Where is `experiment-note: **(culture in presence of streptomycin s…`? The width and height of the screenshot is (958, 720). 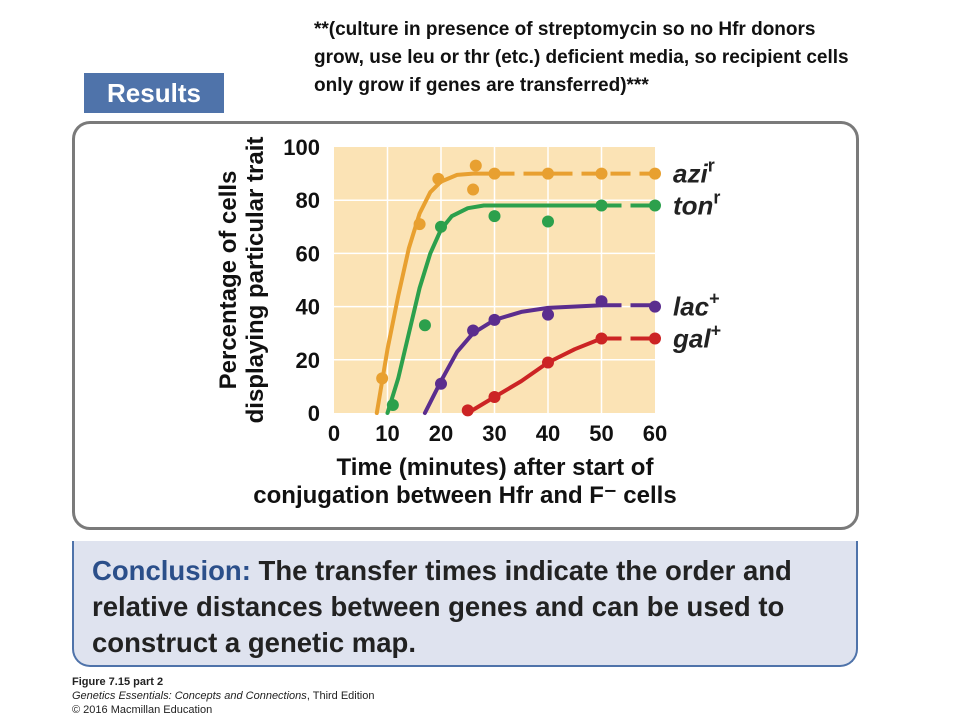 experiment-note: **(culture in presence of streptomycin s… is located at coordinates (614, 58).